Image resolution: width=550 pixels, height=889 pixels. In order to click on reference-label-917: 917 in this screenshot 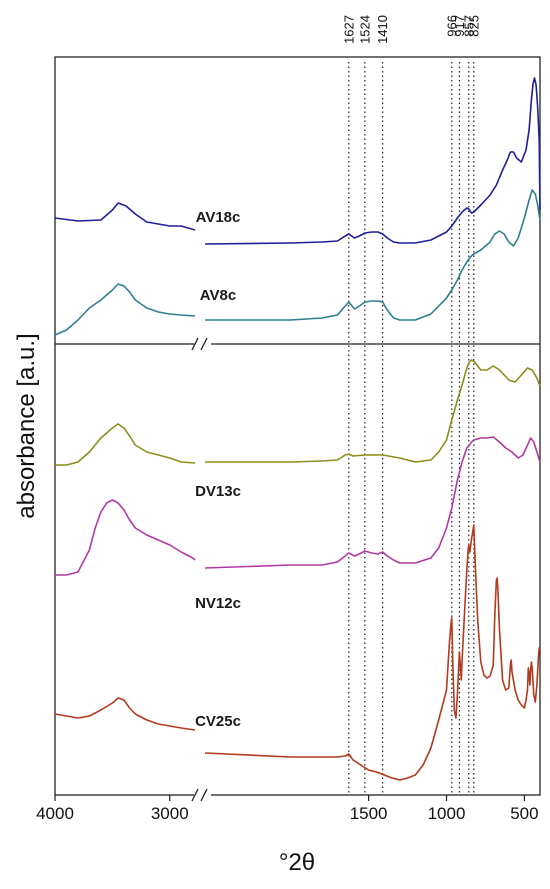, I will do `click(459, 26)`.